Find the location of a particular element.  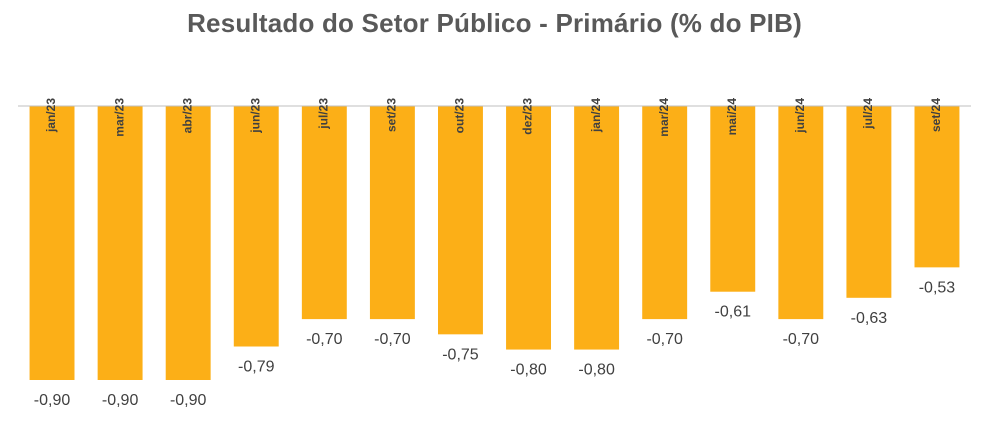

x-tick-label: jul/23 is located at coordinates (323, 114).